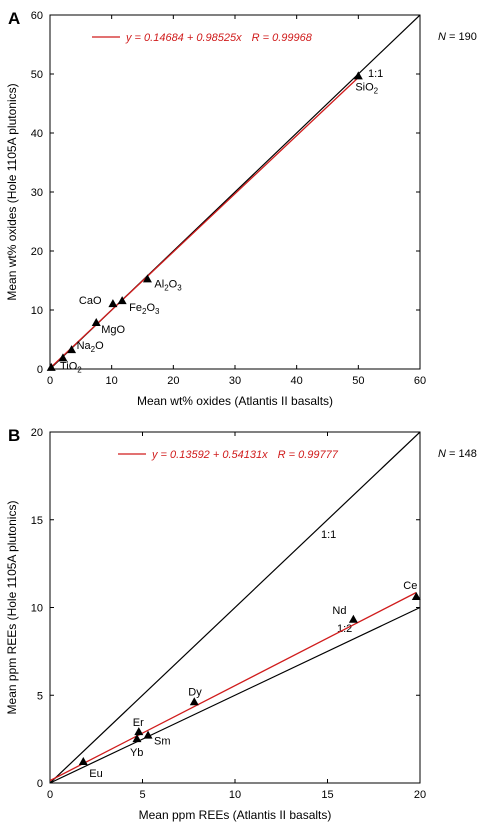  Describe the element at coordinates (12, 191) in the screenshot. I see `y-axis-label: Mean wt% oxides (Hole 1105A plutonics)` at that location.